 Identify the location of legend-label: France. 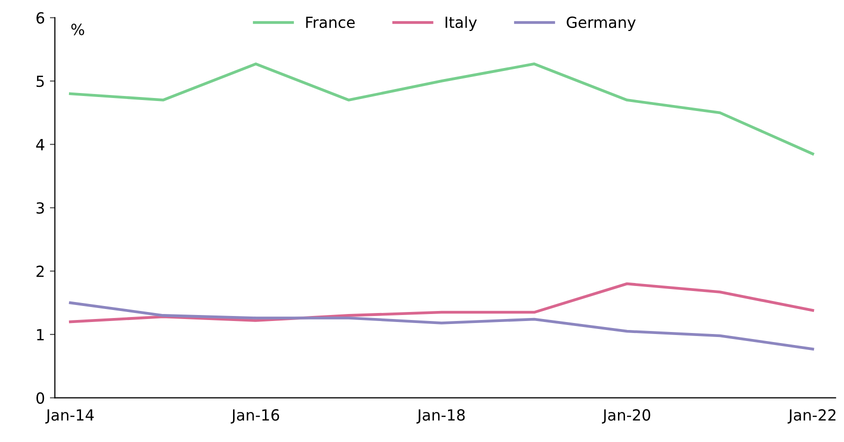
(330, 22).